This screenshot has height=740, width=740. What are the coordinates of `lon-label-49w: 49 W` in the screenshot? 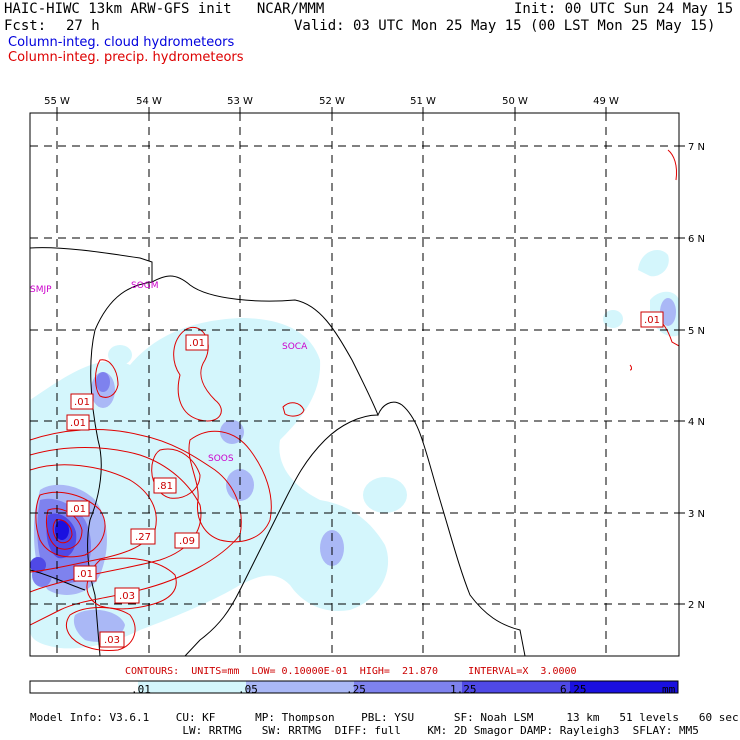 It's located at (606, 101).